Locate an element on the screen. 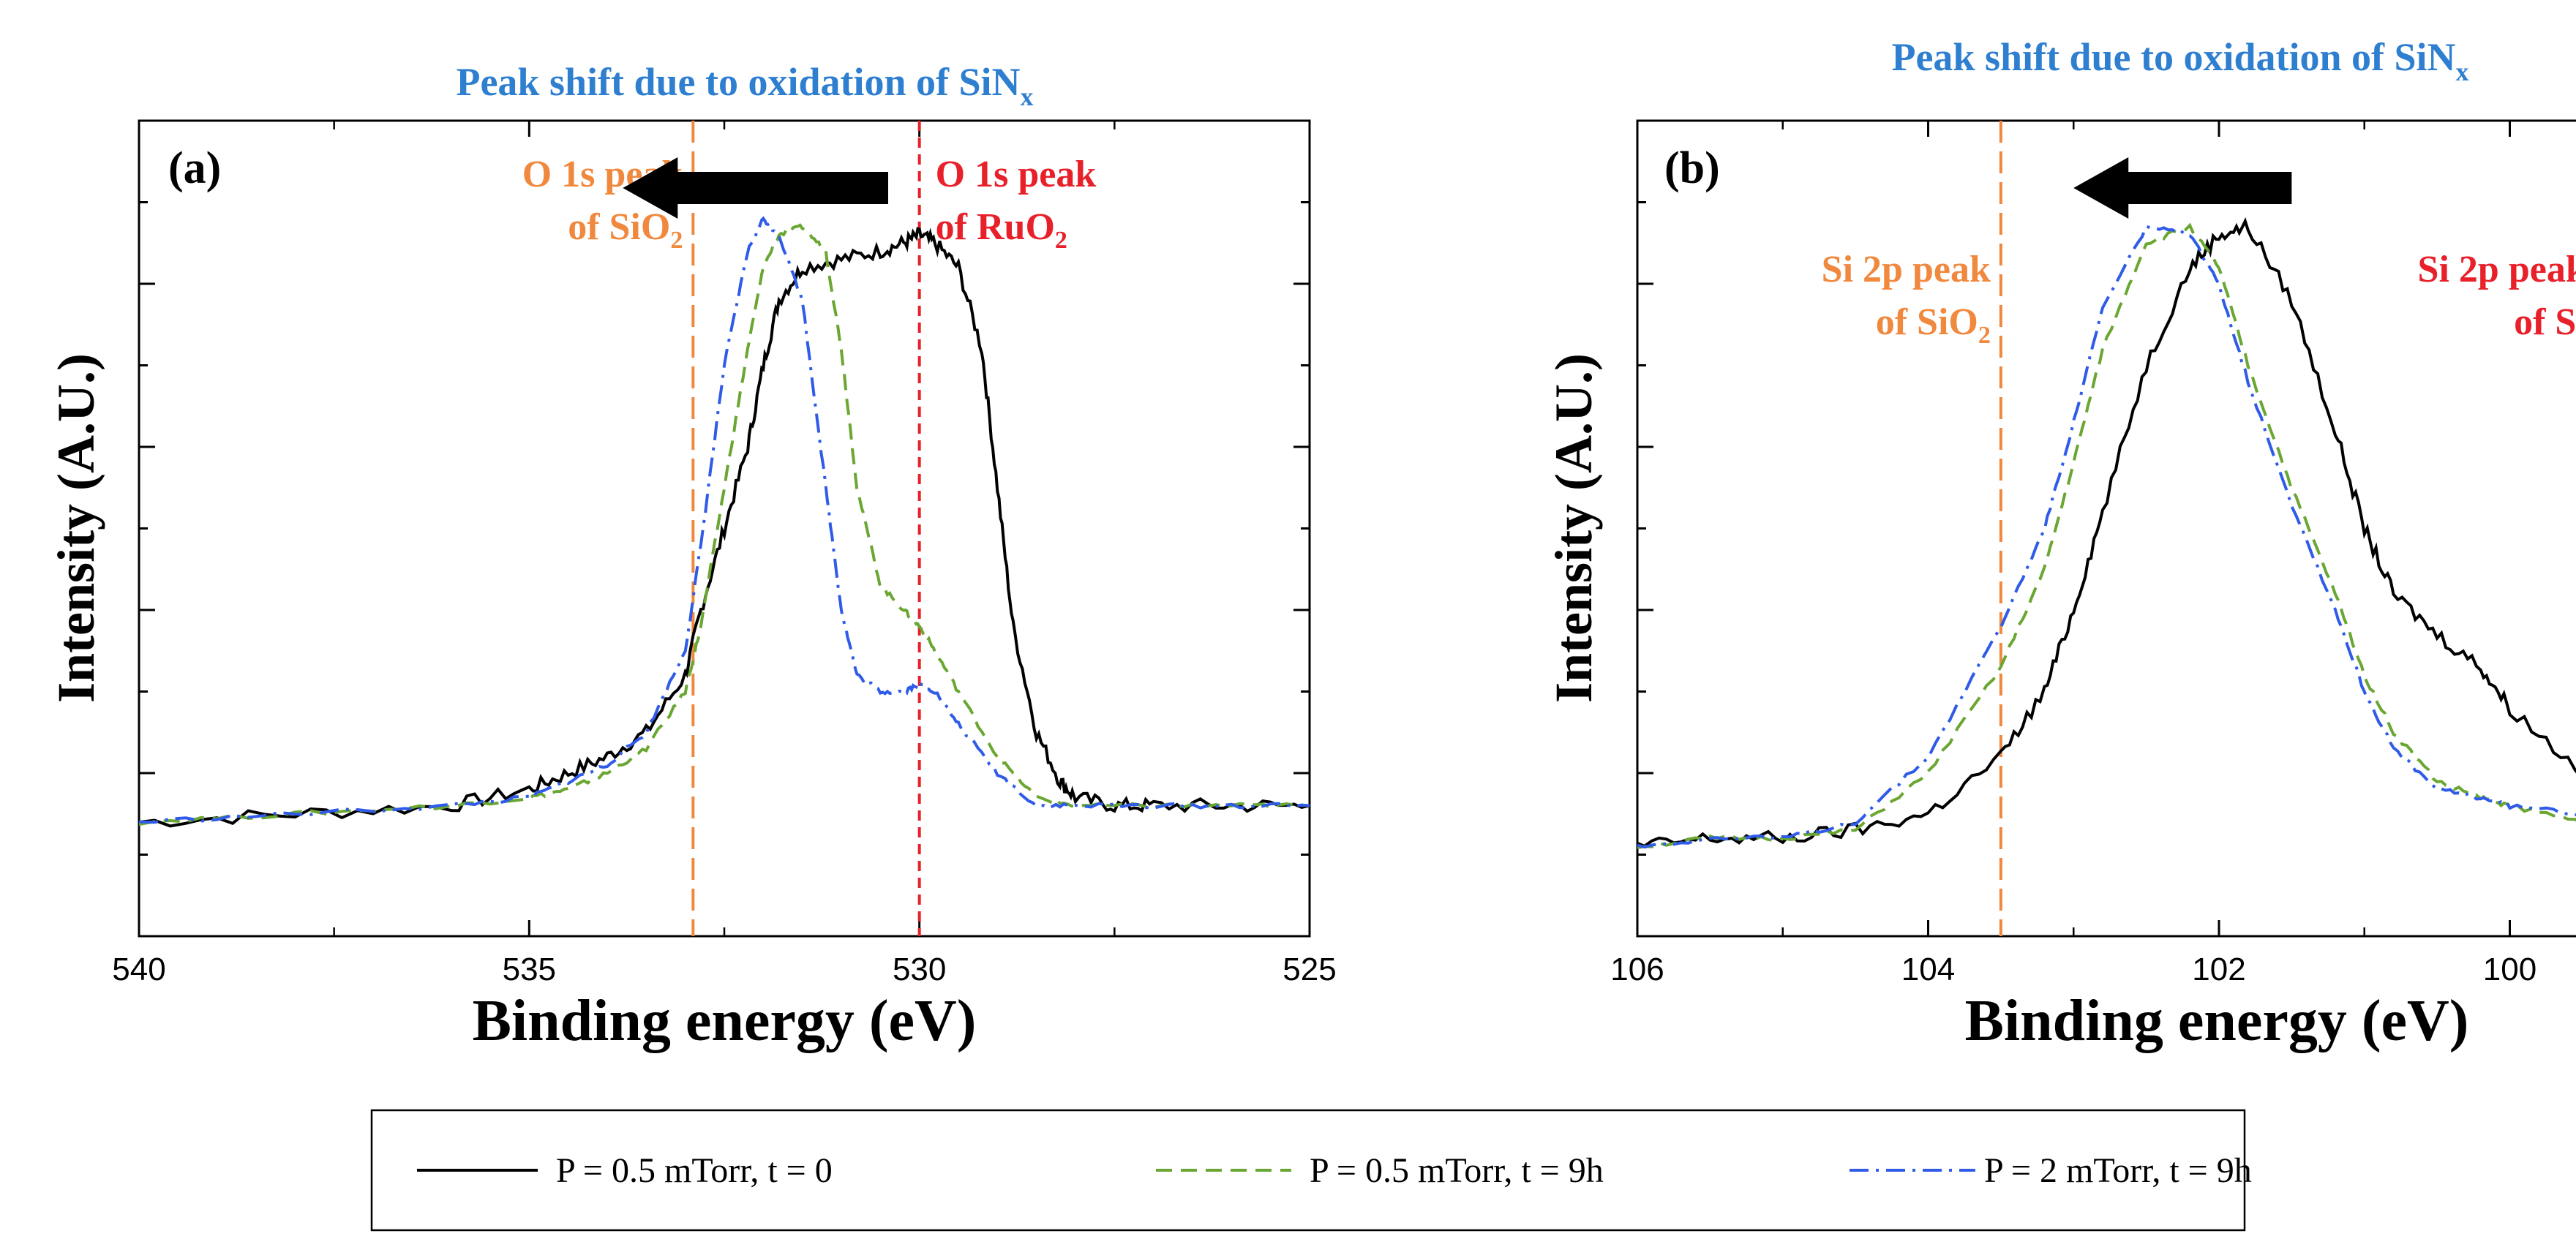  x-tick-label-b-1: 104 is located at coordinates (1928, 969).